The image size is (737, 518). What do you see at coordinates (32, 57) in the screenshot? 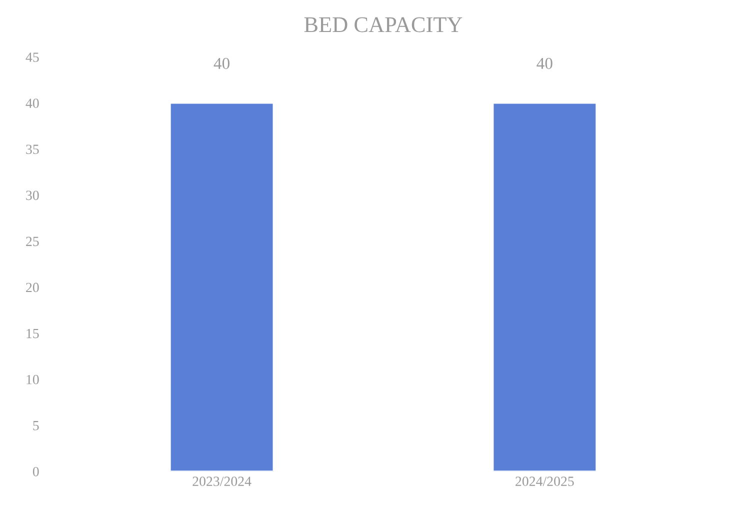
I see `y-tick-label: 45` at bounding box center [32, 57].